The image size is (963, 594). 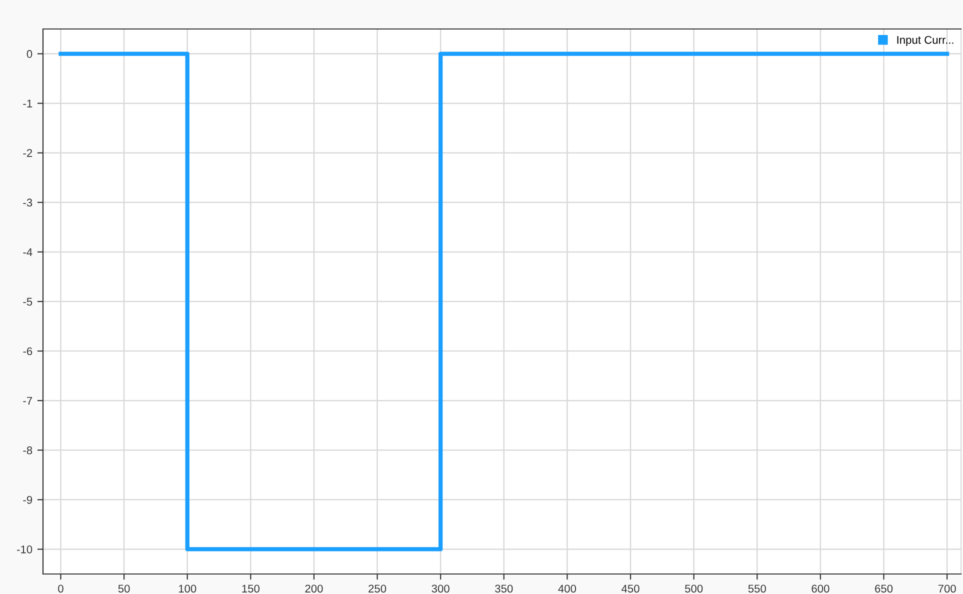 What do you see at coordinates (61, 588) in the screenshot?
I see `x-tick-label: 0` at bounding box center [61, 588].